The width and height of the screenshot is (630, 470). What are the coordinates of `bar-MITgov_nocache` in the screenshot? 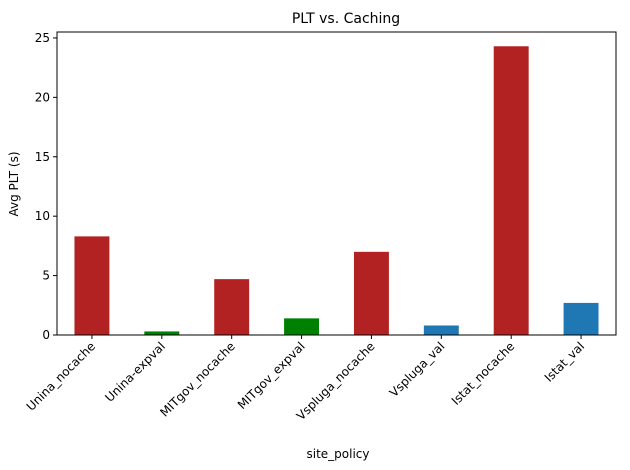 It's located at (232, 307).